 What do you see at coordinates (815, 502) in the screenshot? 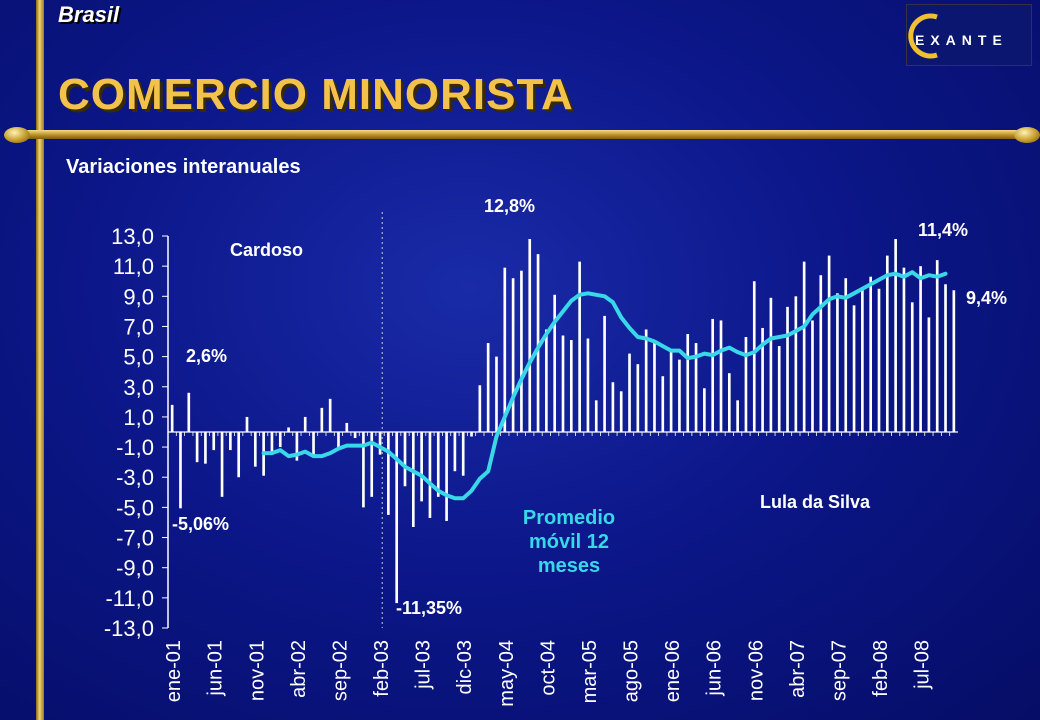
I see `annotation-lula: Lula da Silva` at bounding box center [815, 502].